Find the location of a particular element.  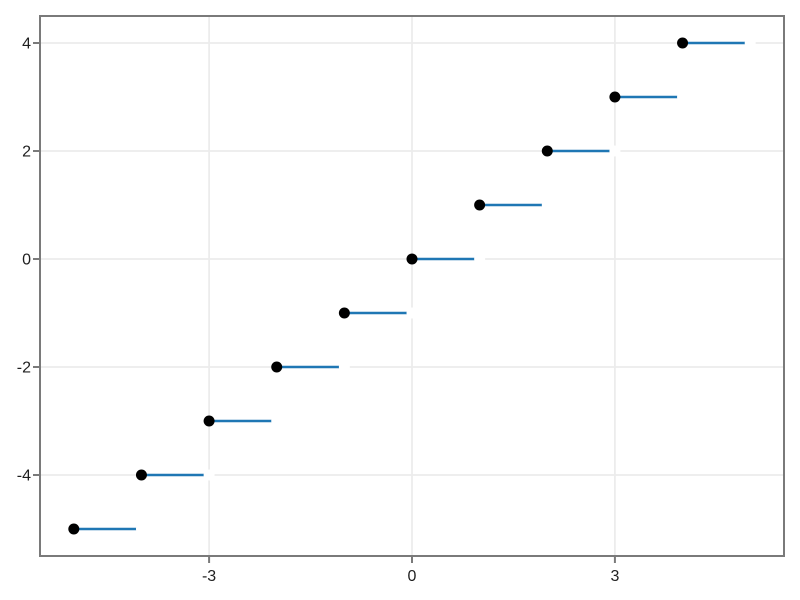

y-tick-label: 2 is located at coordinates (26, 152).